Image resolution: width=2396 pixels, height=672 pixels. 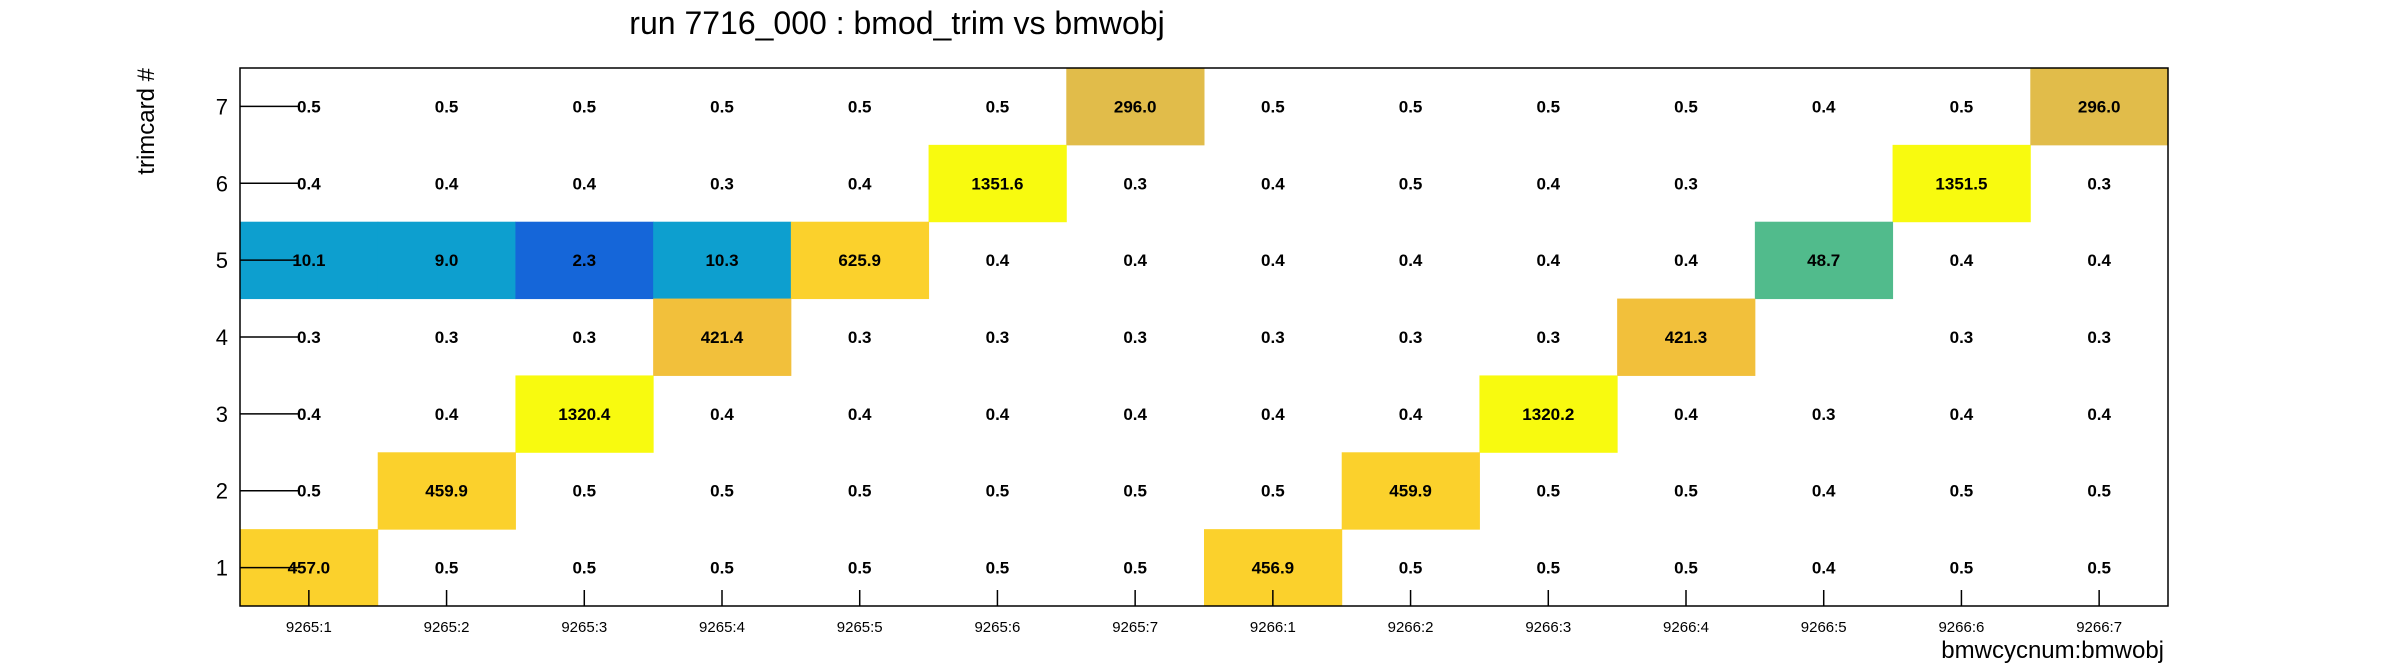 I want to click on y-axis-label: trimcard #, so click(x=146, y=120).